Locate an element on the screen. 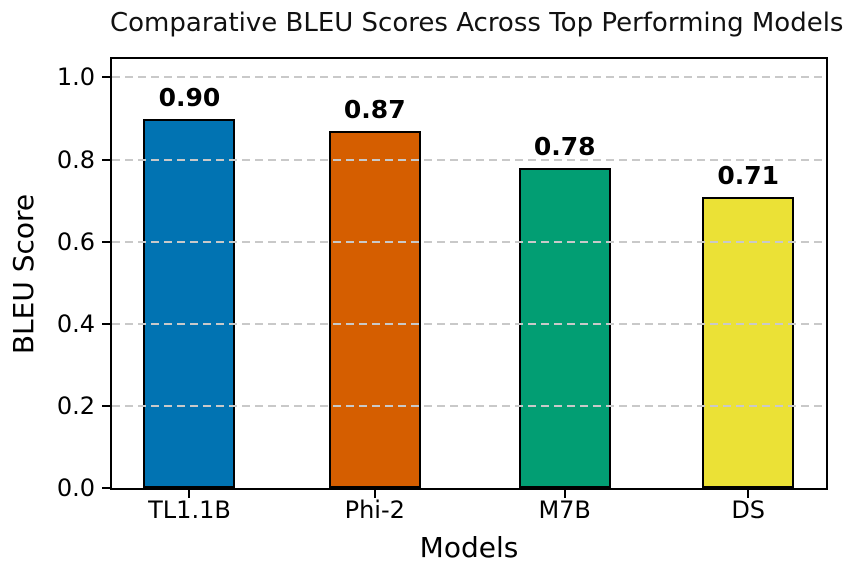 This screenshot has height=578, width=852. y-tick-label: 0.6 is located at coordinates (75, 241).